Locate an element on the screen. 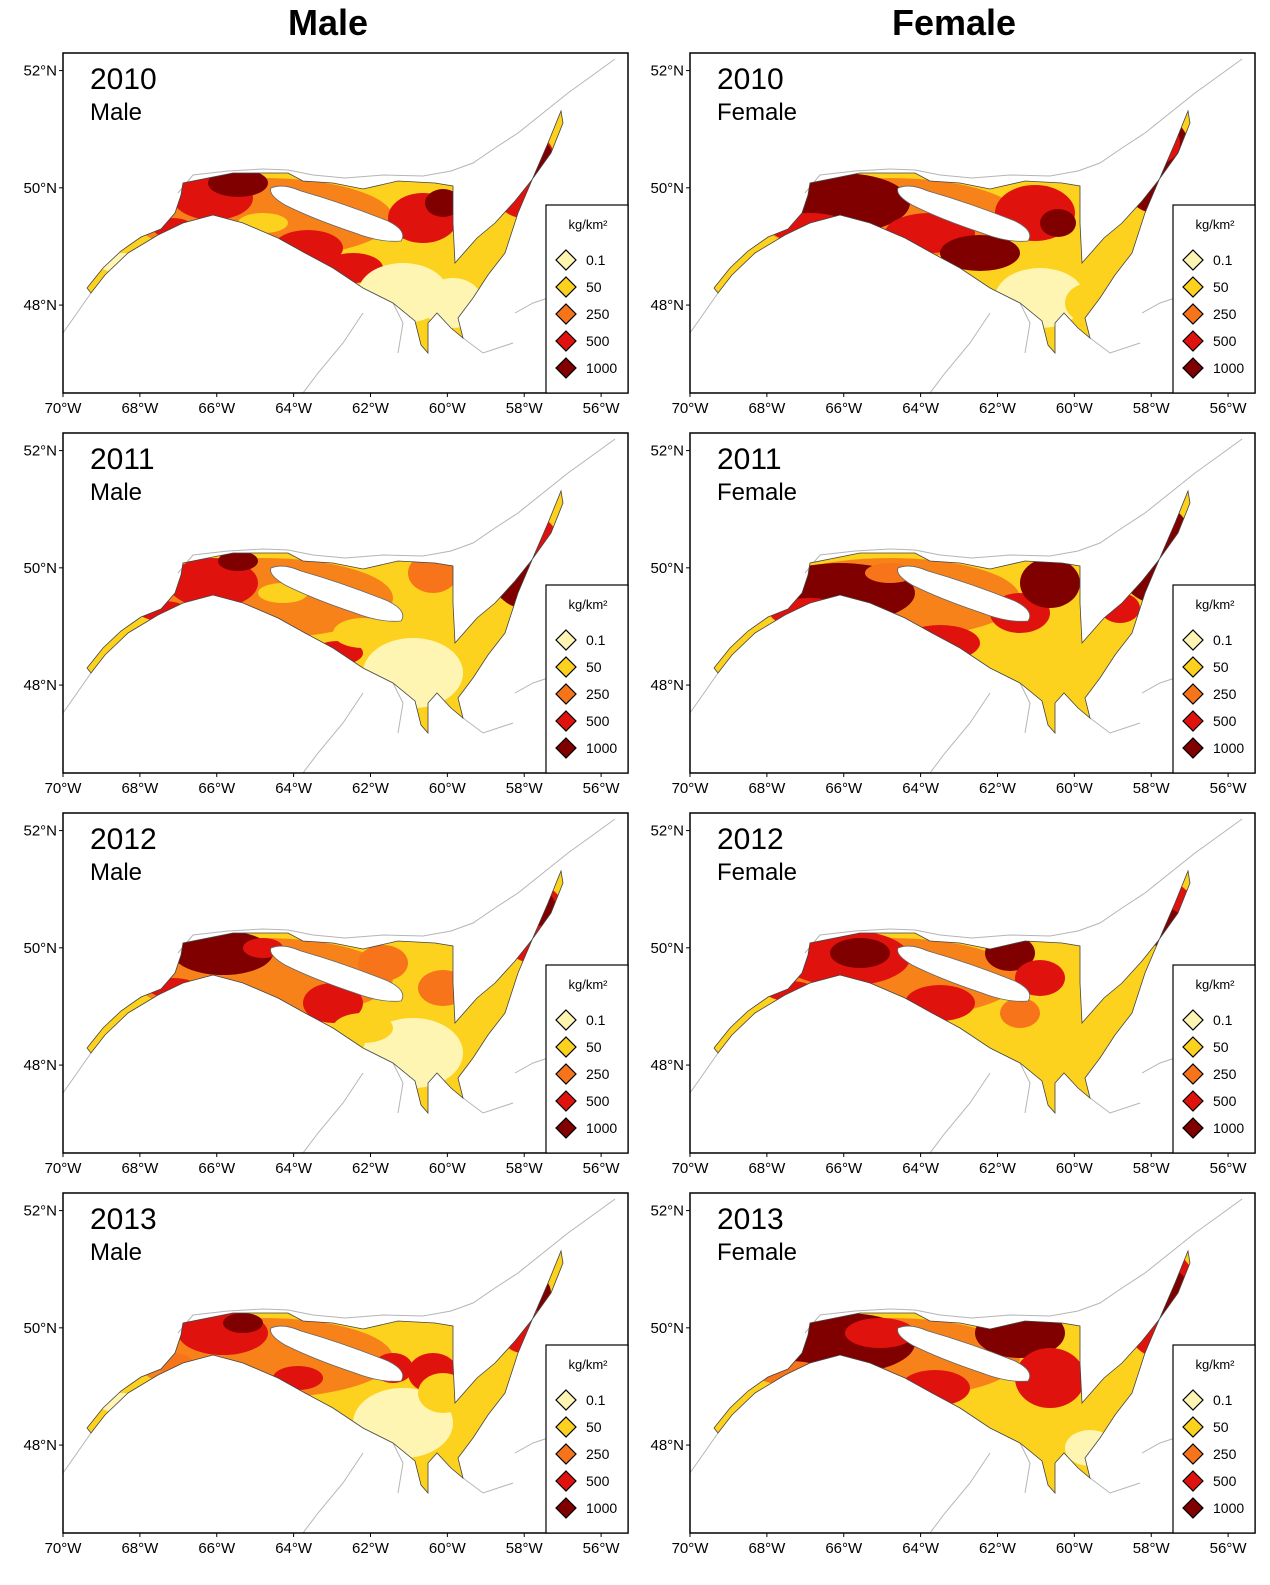 This screenshot has width=1270, height=1585. panel-year: 2013 is located at coordinates (123, 1219).